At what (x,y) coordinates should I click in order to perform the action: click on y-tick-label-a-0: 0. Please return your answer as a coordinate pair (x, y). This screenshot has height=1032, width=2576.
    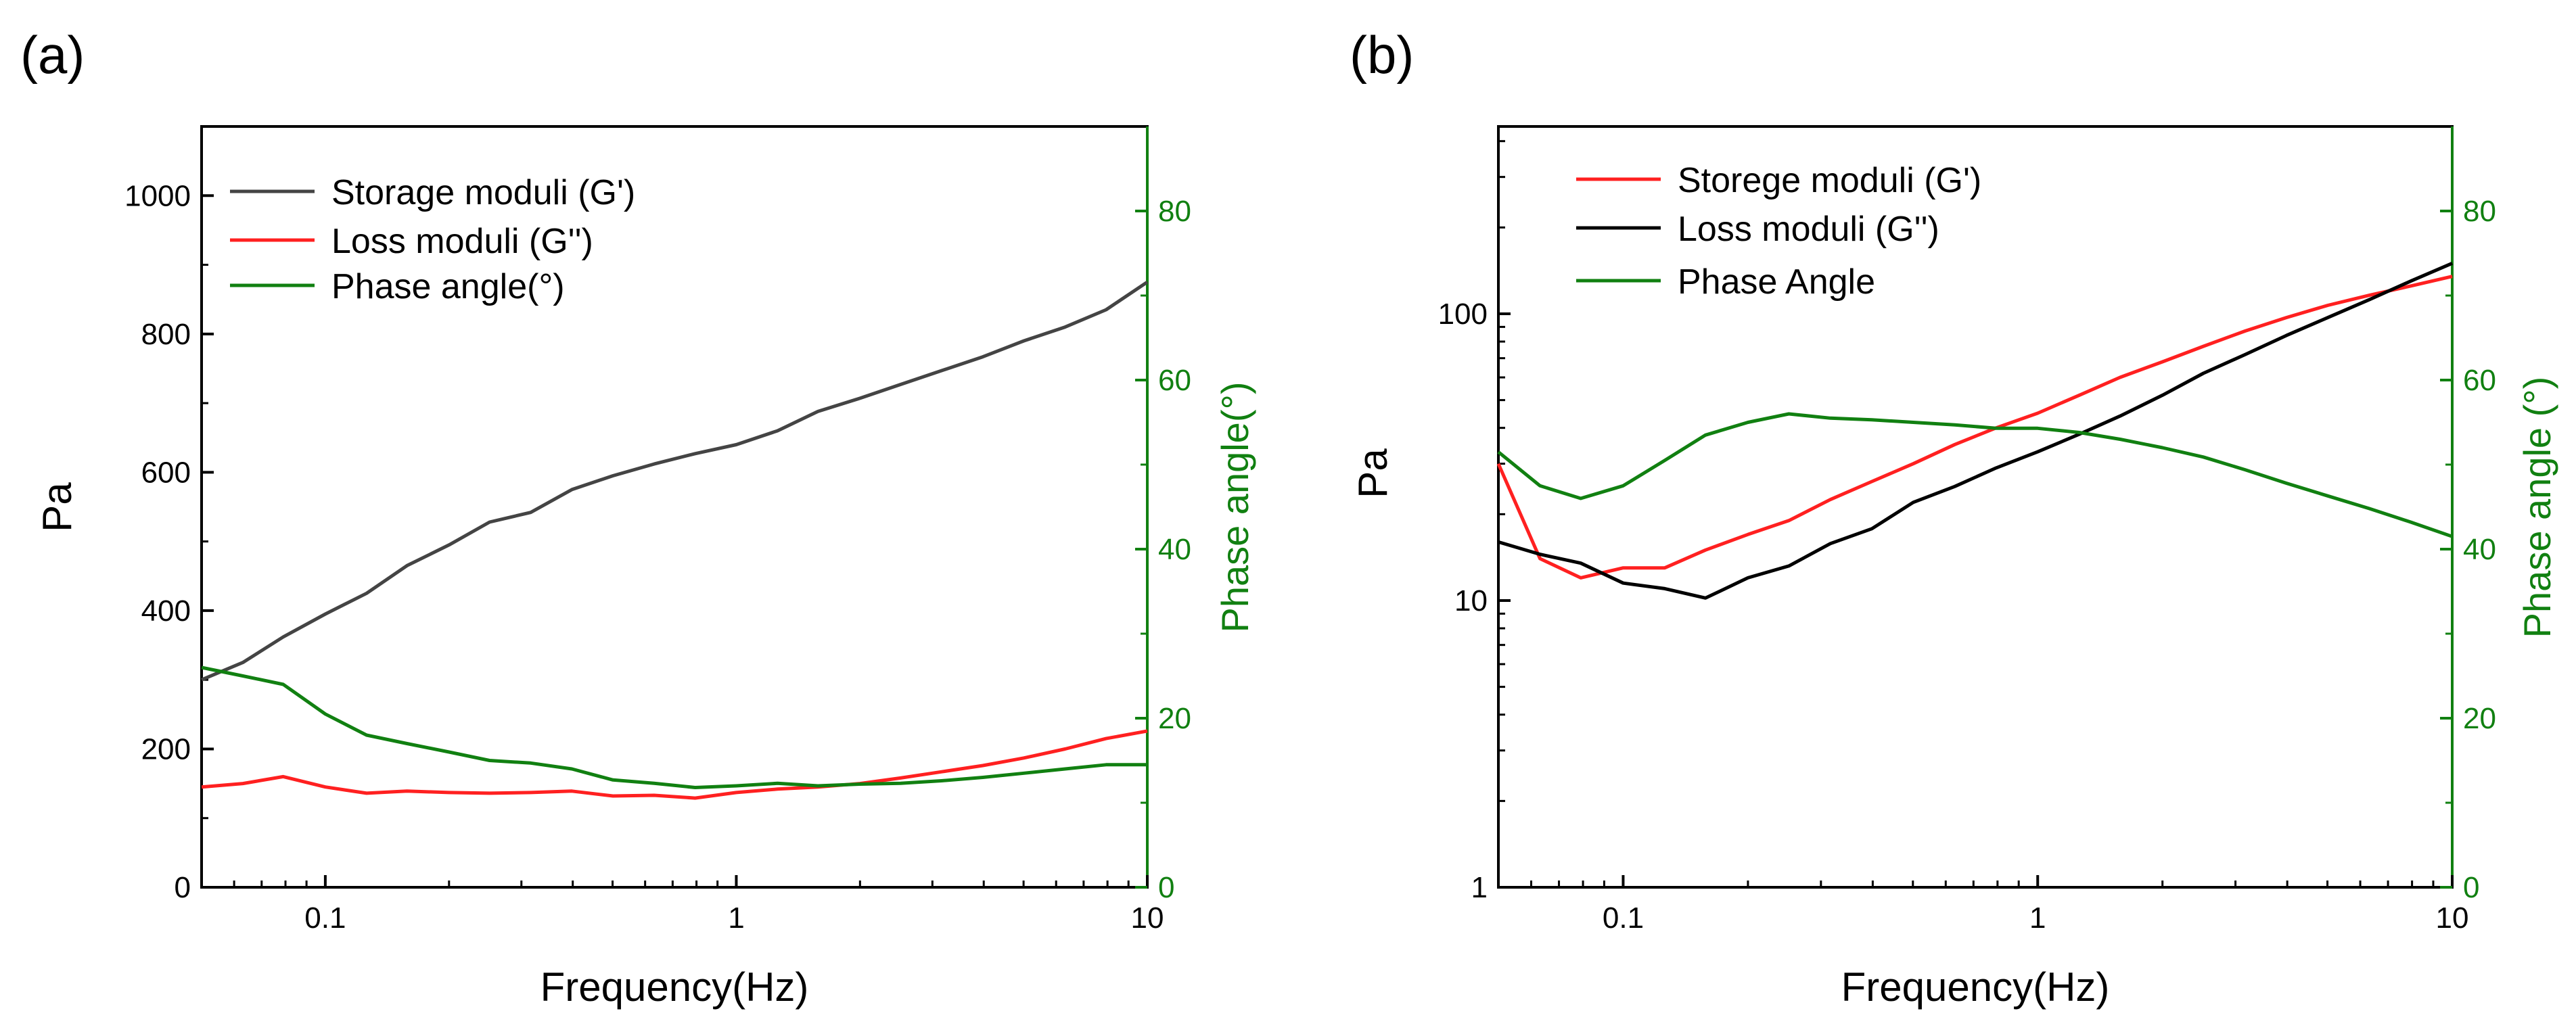
    Looking at the image, I should click on (183, 887).